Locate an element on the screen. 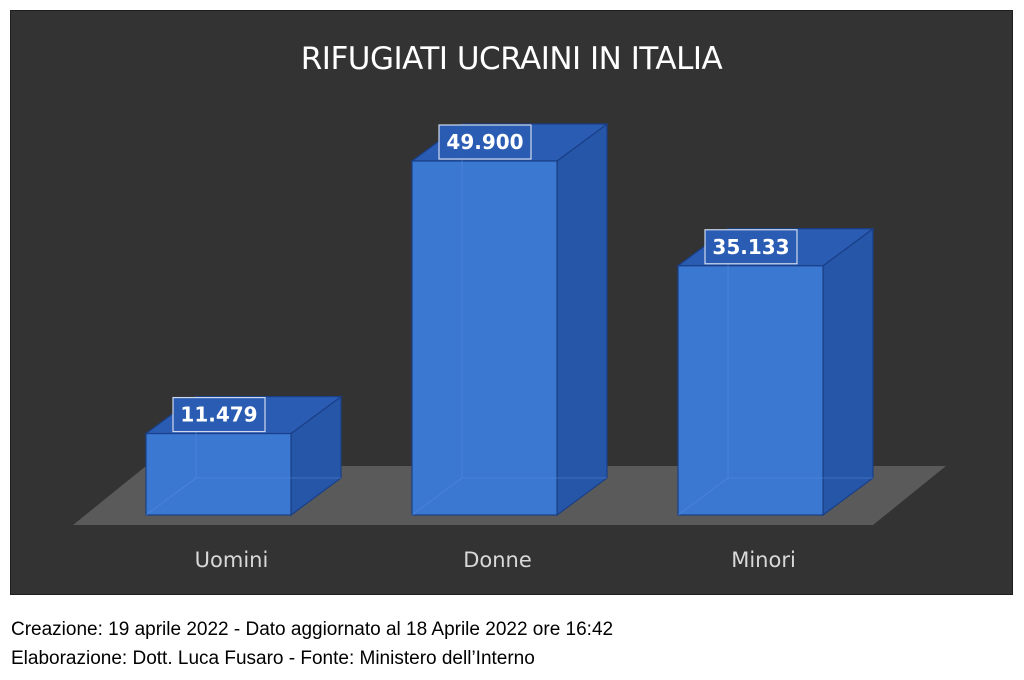  bar-donne-side is located at coordinates (582, 319).